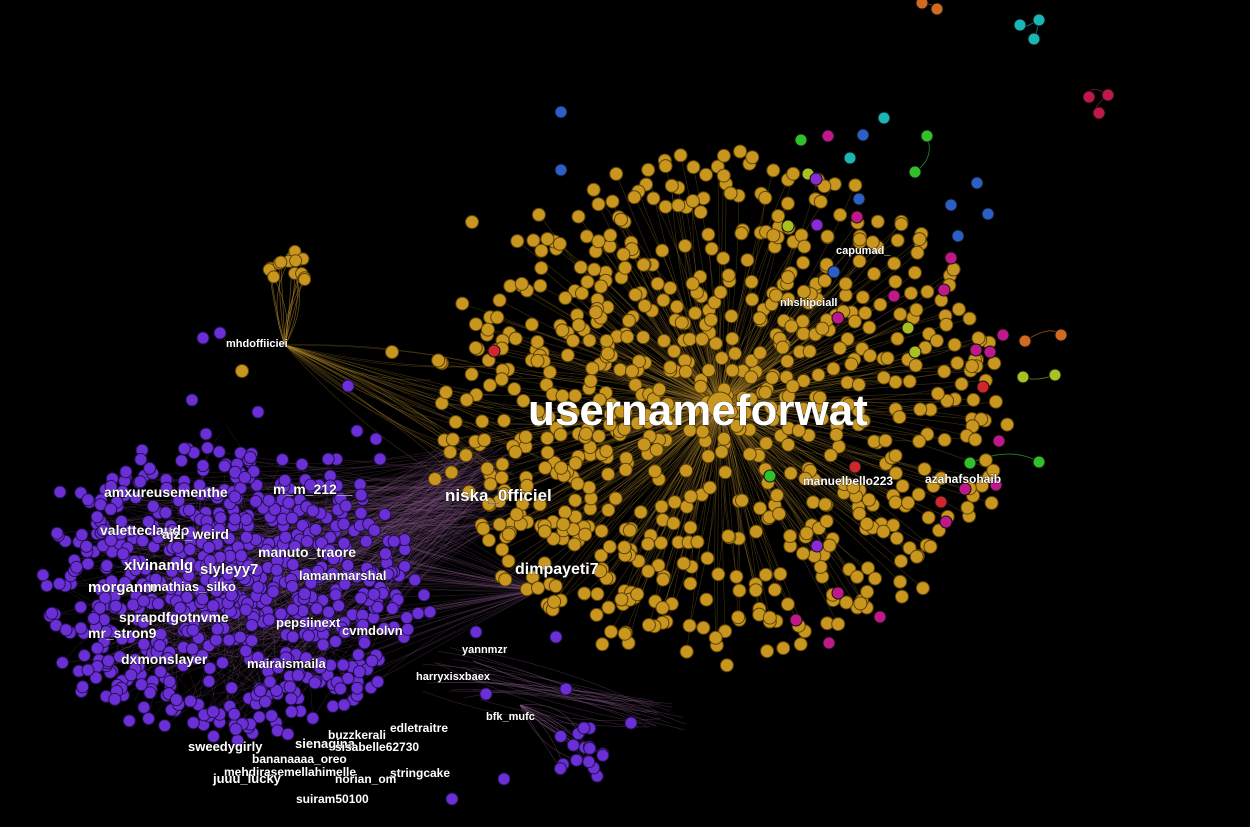 Image resolution: width=1250 pixels, height=827 pixels. I want to click on label-juuu_lucky: juuu_lucky, so click(247, 779).